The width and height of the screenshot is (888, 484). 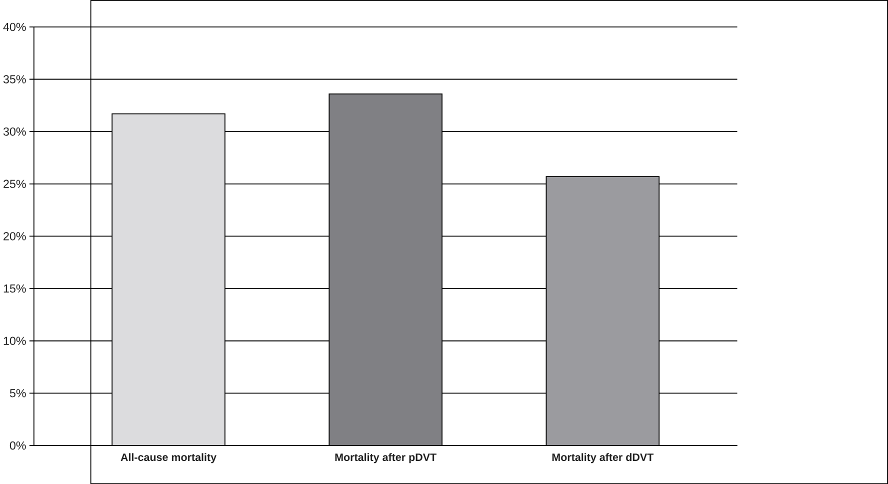 What do you see at coordinates (14, 79) in the screenshot?
I see `y-tick-label: 35%` at bounding box center [14, 79].